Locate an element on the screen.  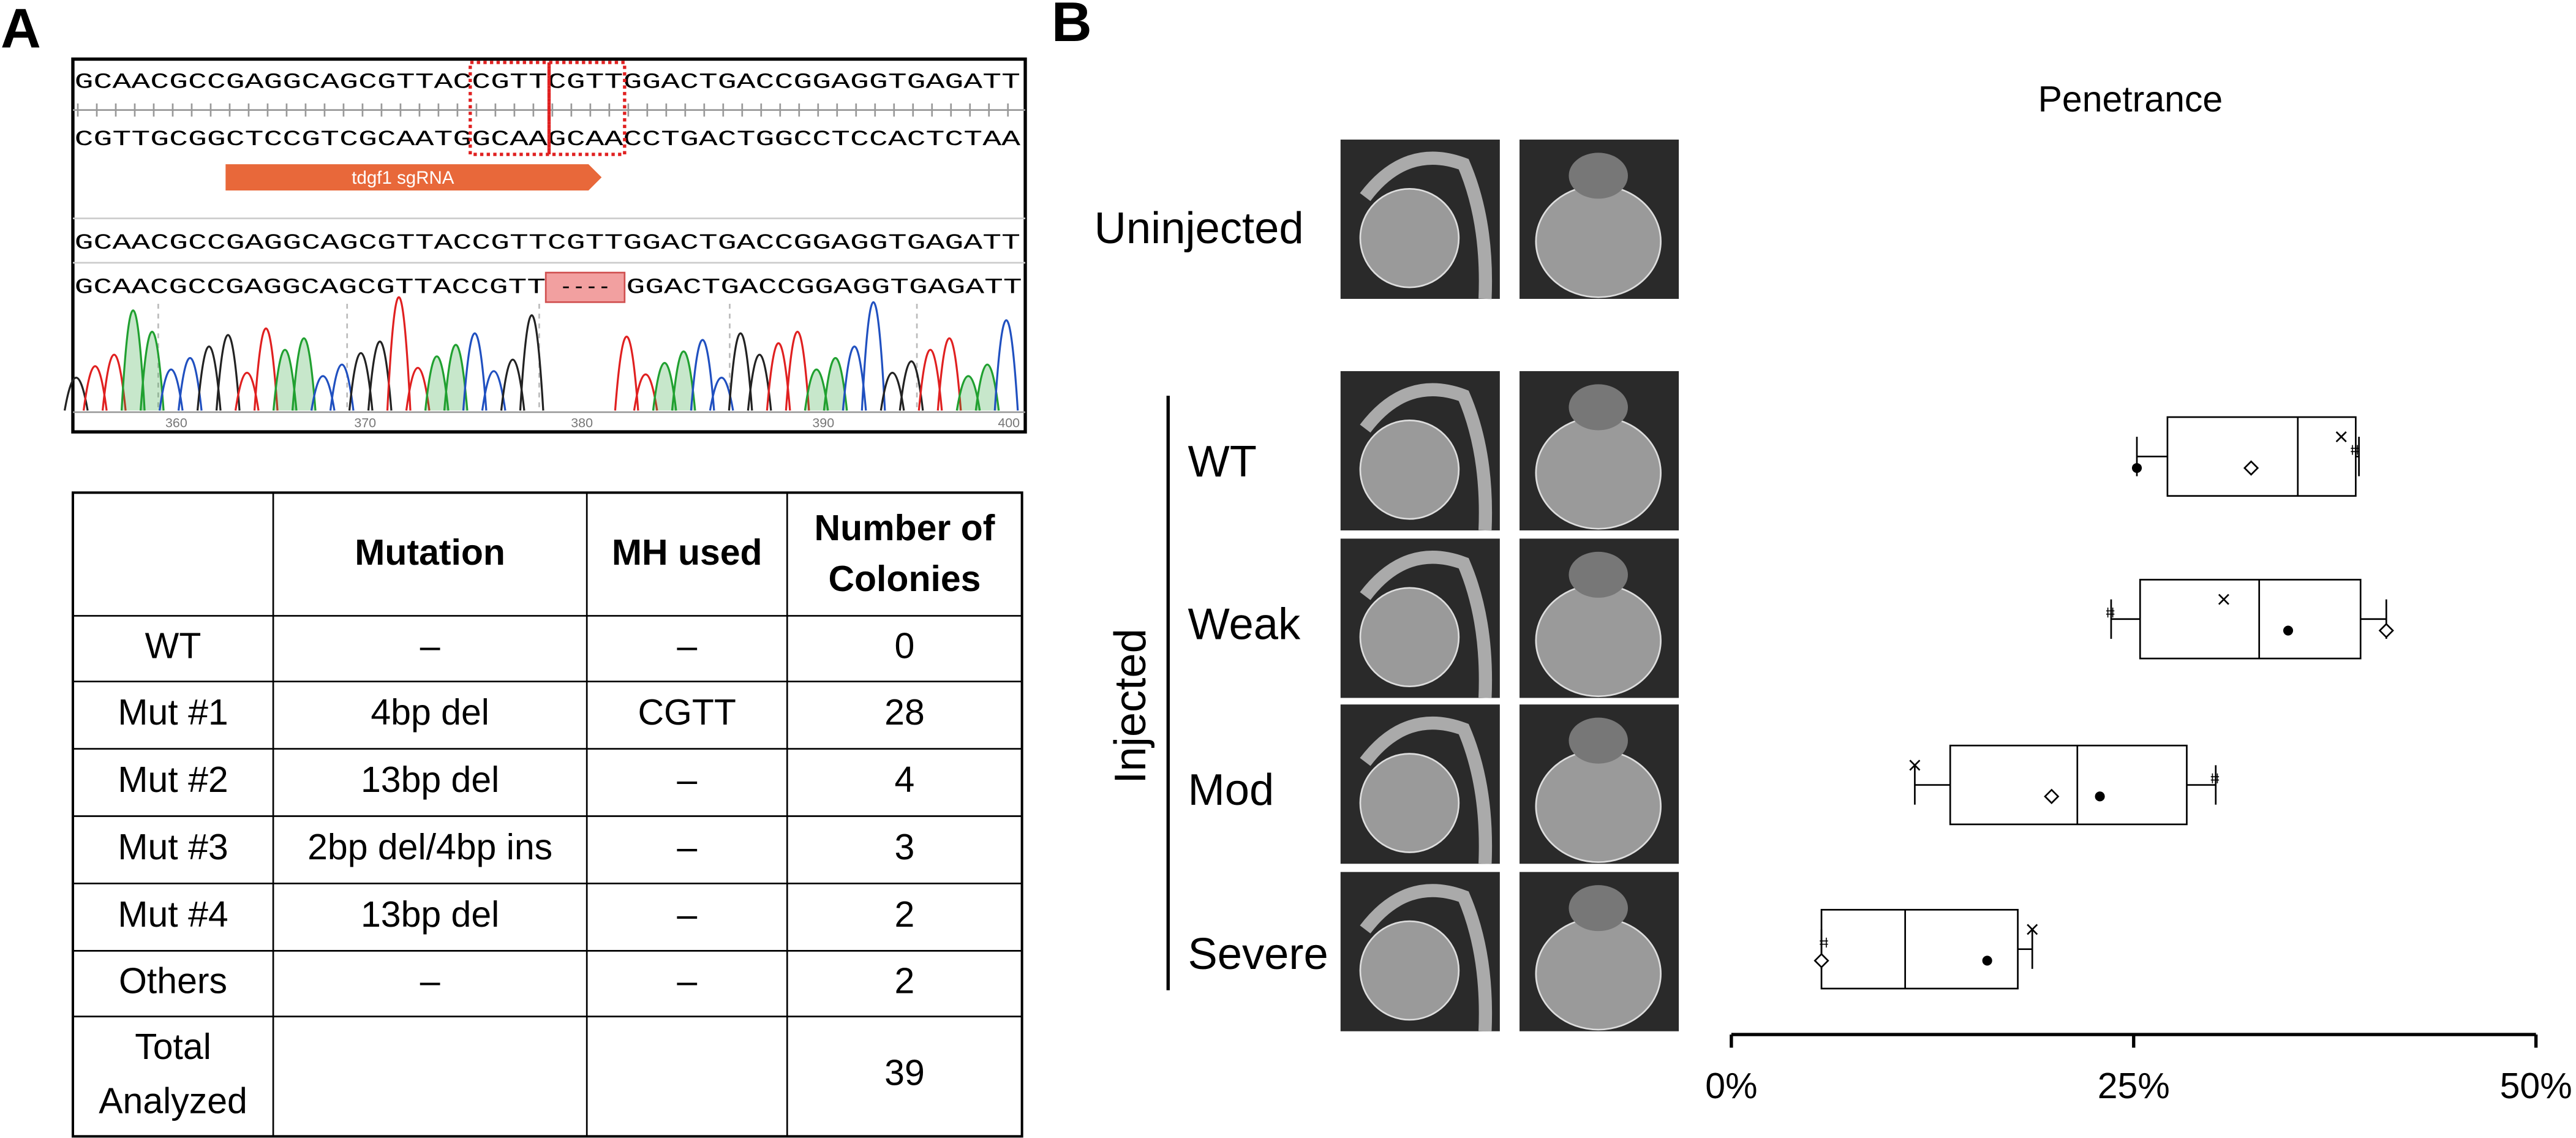
header-cell: Mutation is located at coordinates (430, 553).